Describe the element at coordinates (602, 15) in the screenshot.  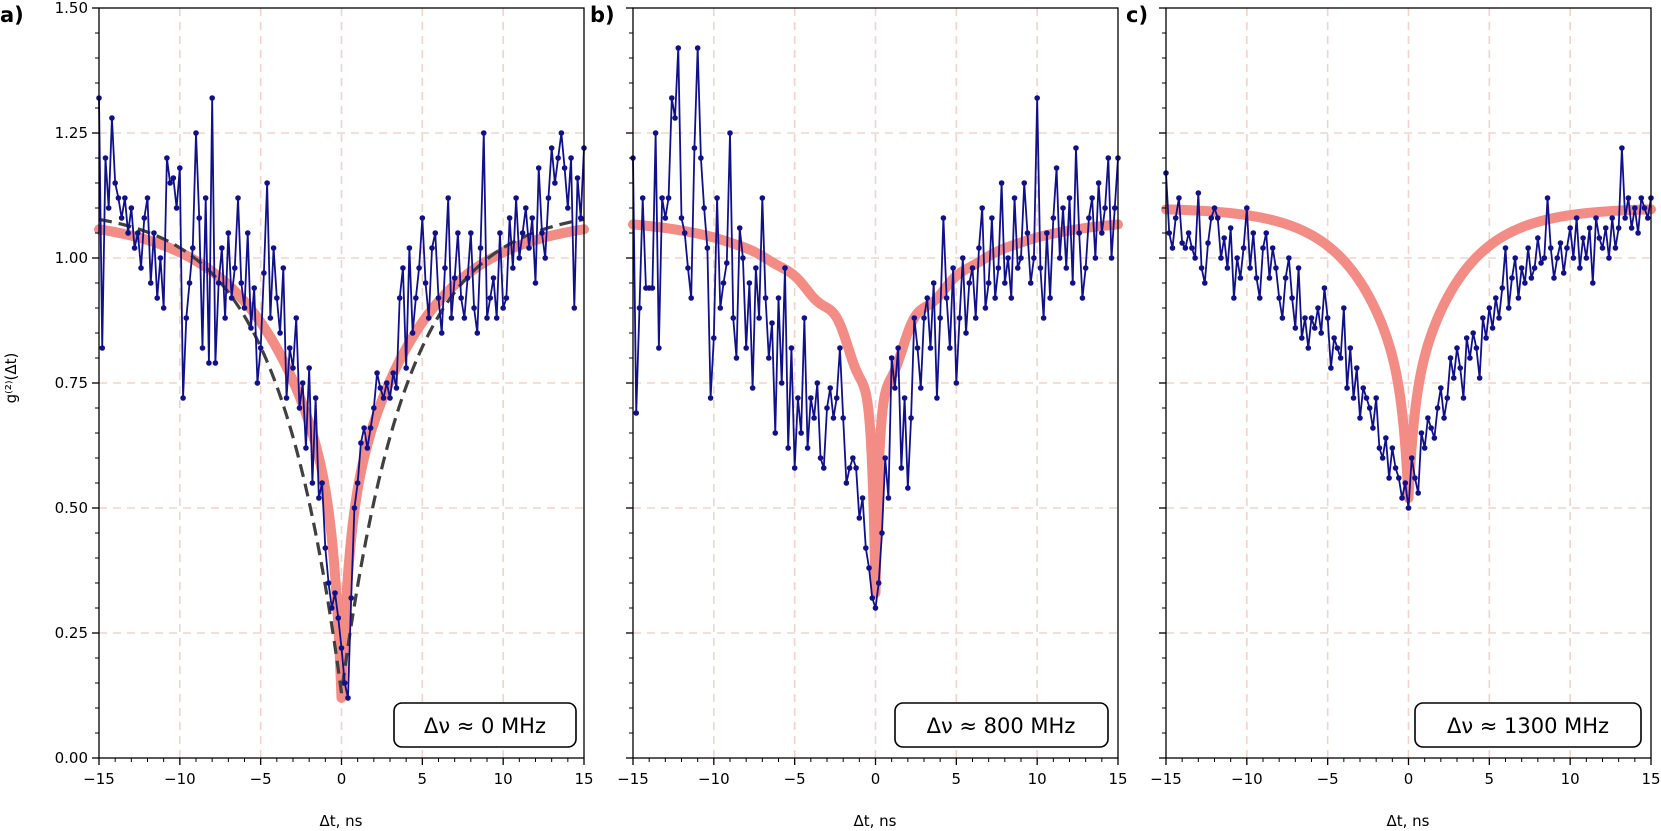
I see `panel-label-b: b)` at that location.